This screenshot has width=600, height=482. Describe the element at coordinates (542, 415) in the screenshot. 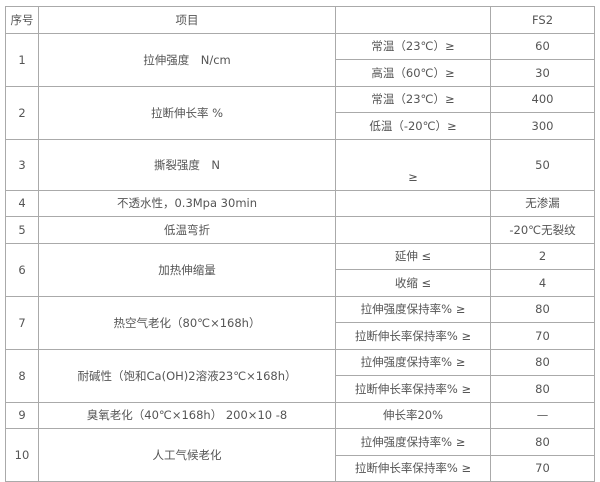

I see `row-value: —` at that location.